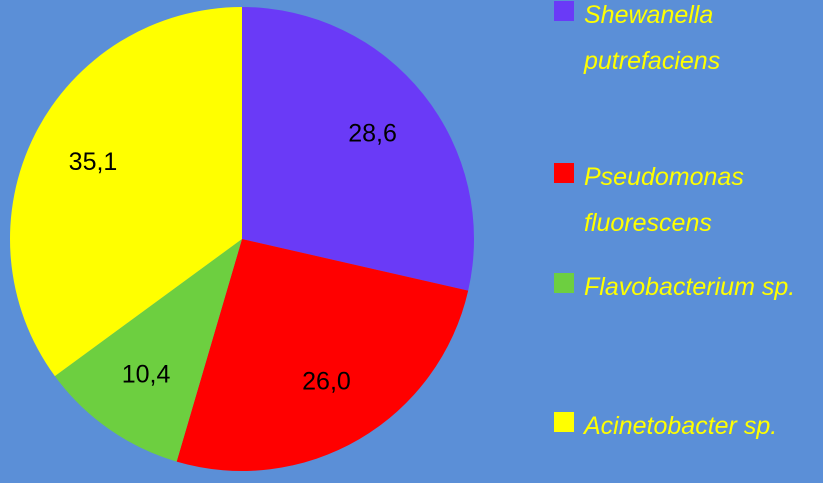 This screenshot has height=483, width=823. I want to click on legend-label: Acinetobacter sp., so click(681, 426).